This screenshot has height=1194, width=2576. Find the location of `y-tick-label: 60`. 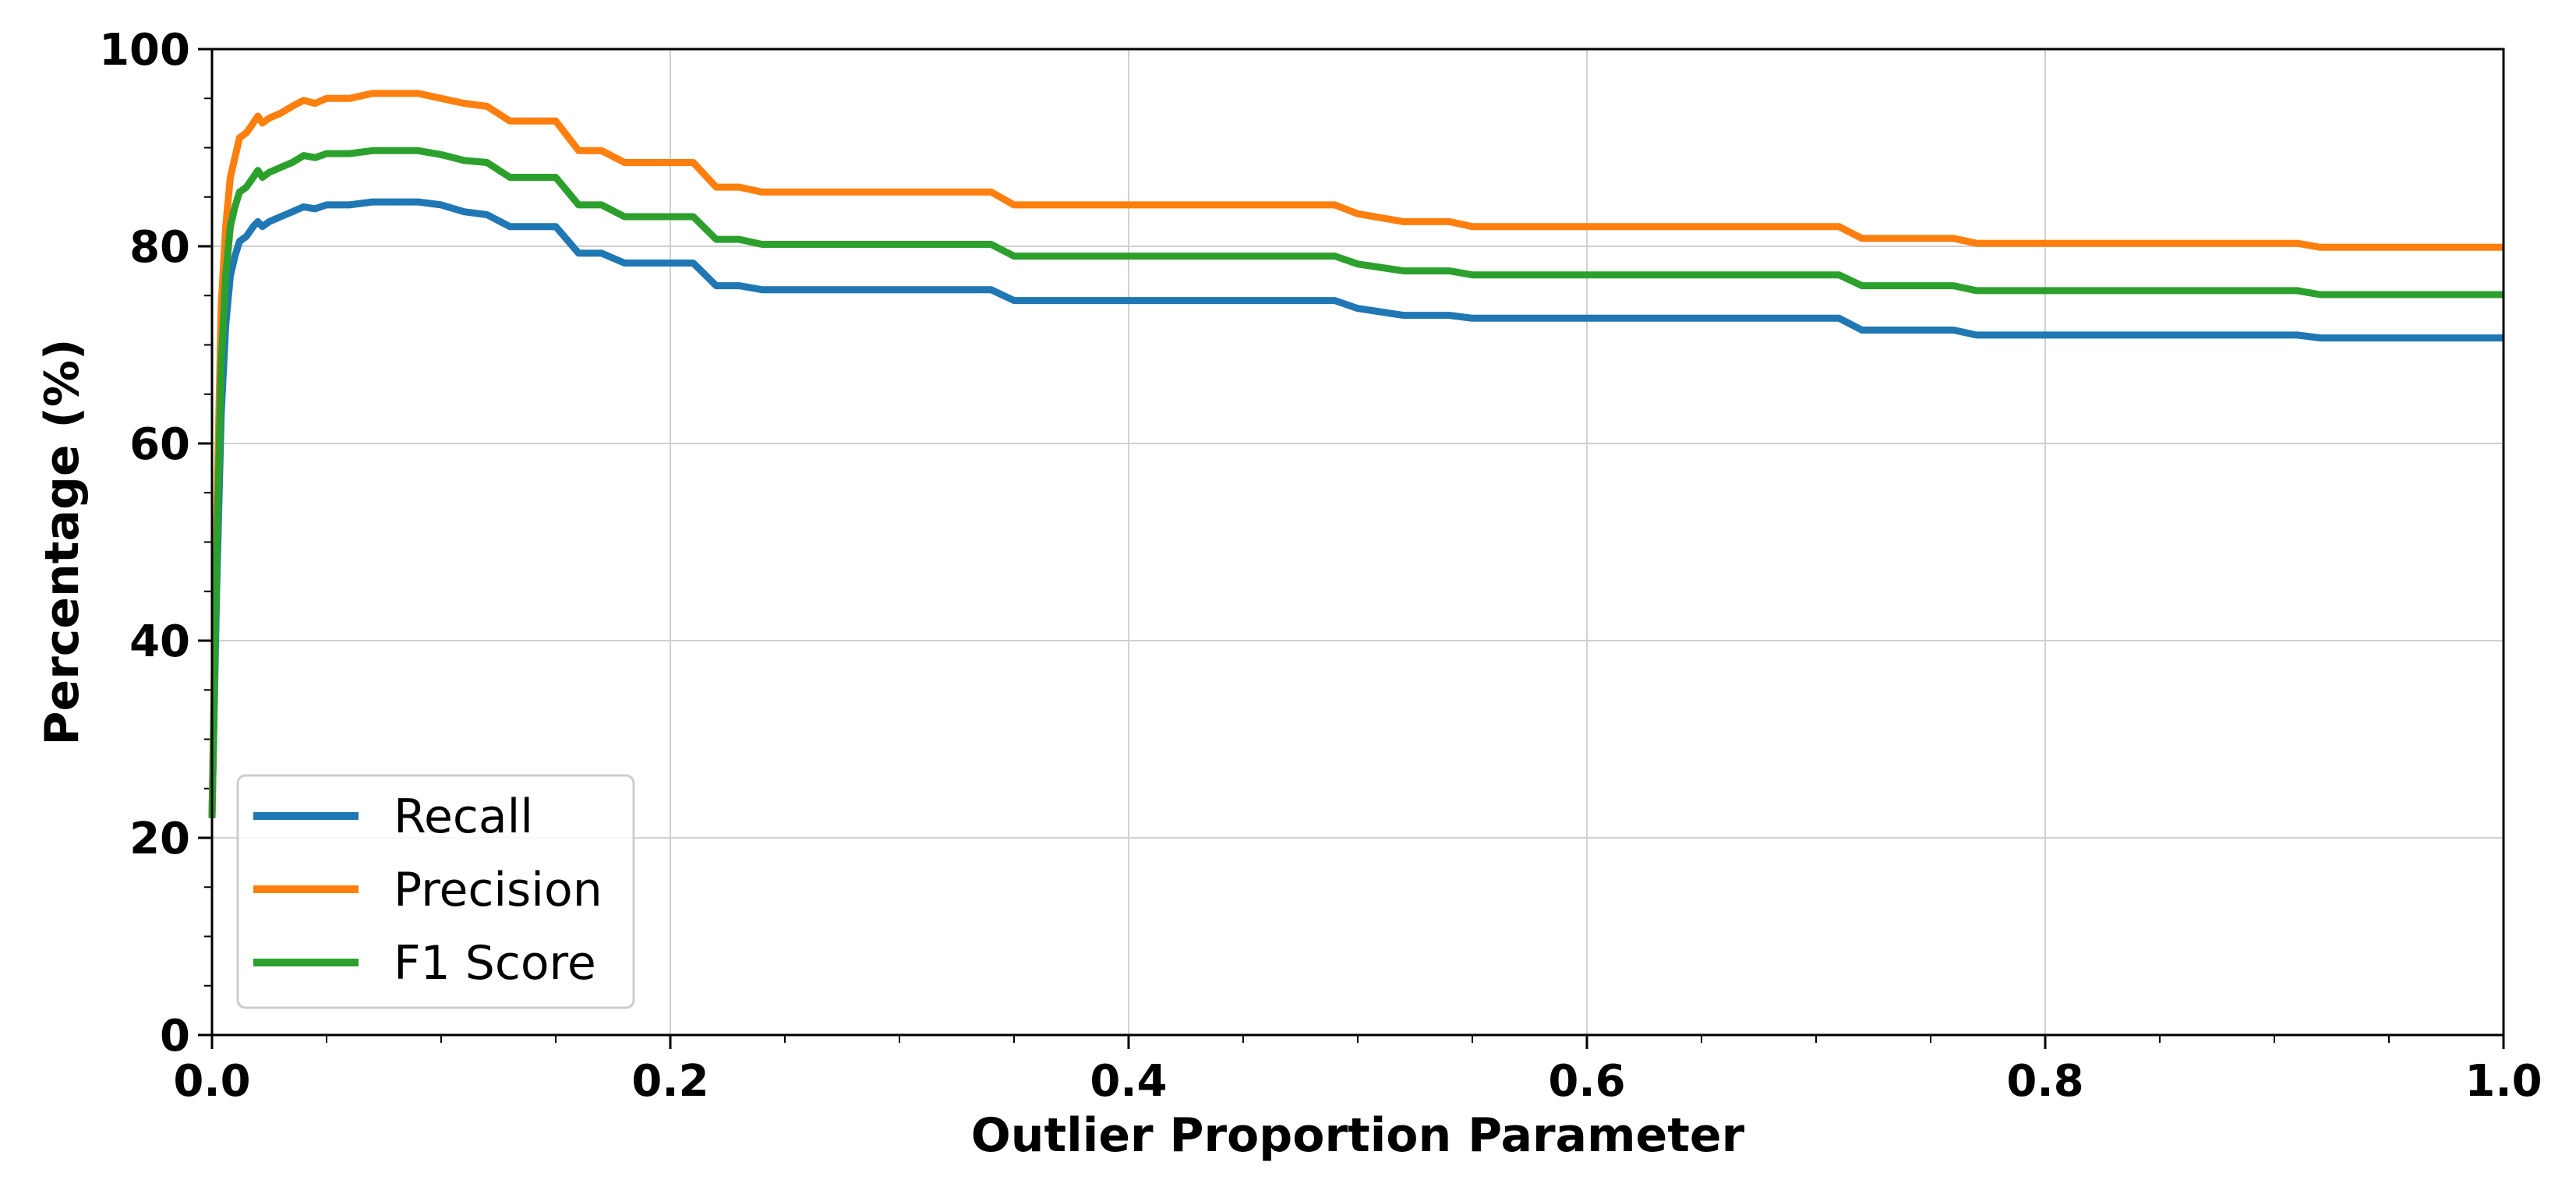

y-tick-label: 60 is located at coordinates (159, 444).